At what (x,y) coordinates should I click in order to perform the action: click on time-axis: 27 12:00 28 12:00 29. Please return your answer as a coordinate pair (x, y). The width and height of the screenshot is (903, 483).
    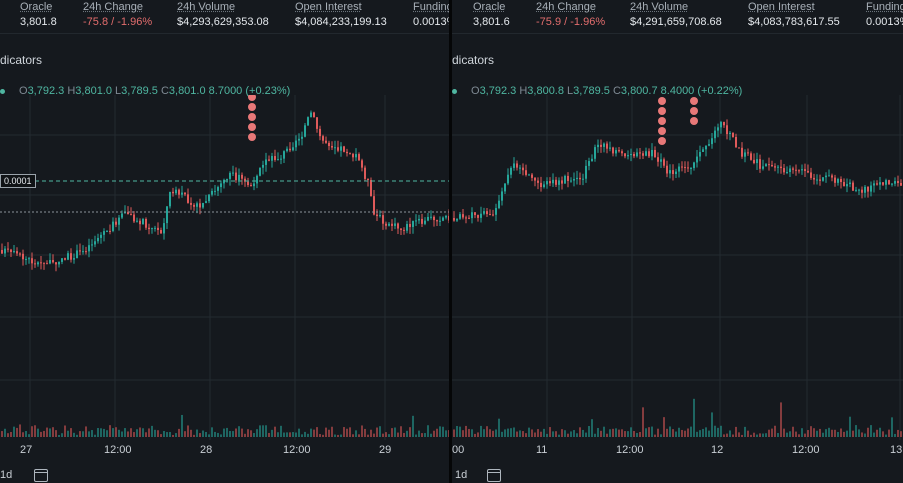
    Looking at the image, I should click on (225, 451).